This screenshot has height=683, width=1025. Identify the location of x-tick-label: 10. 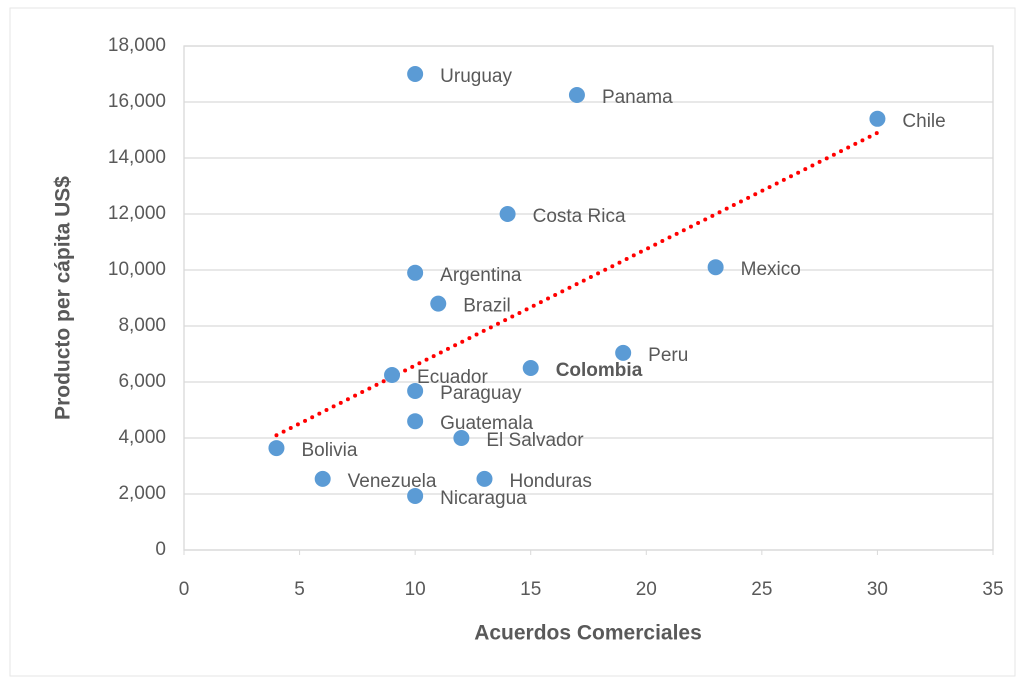
(415, 589).